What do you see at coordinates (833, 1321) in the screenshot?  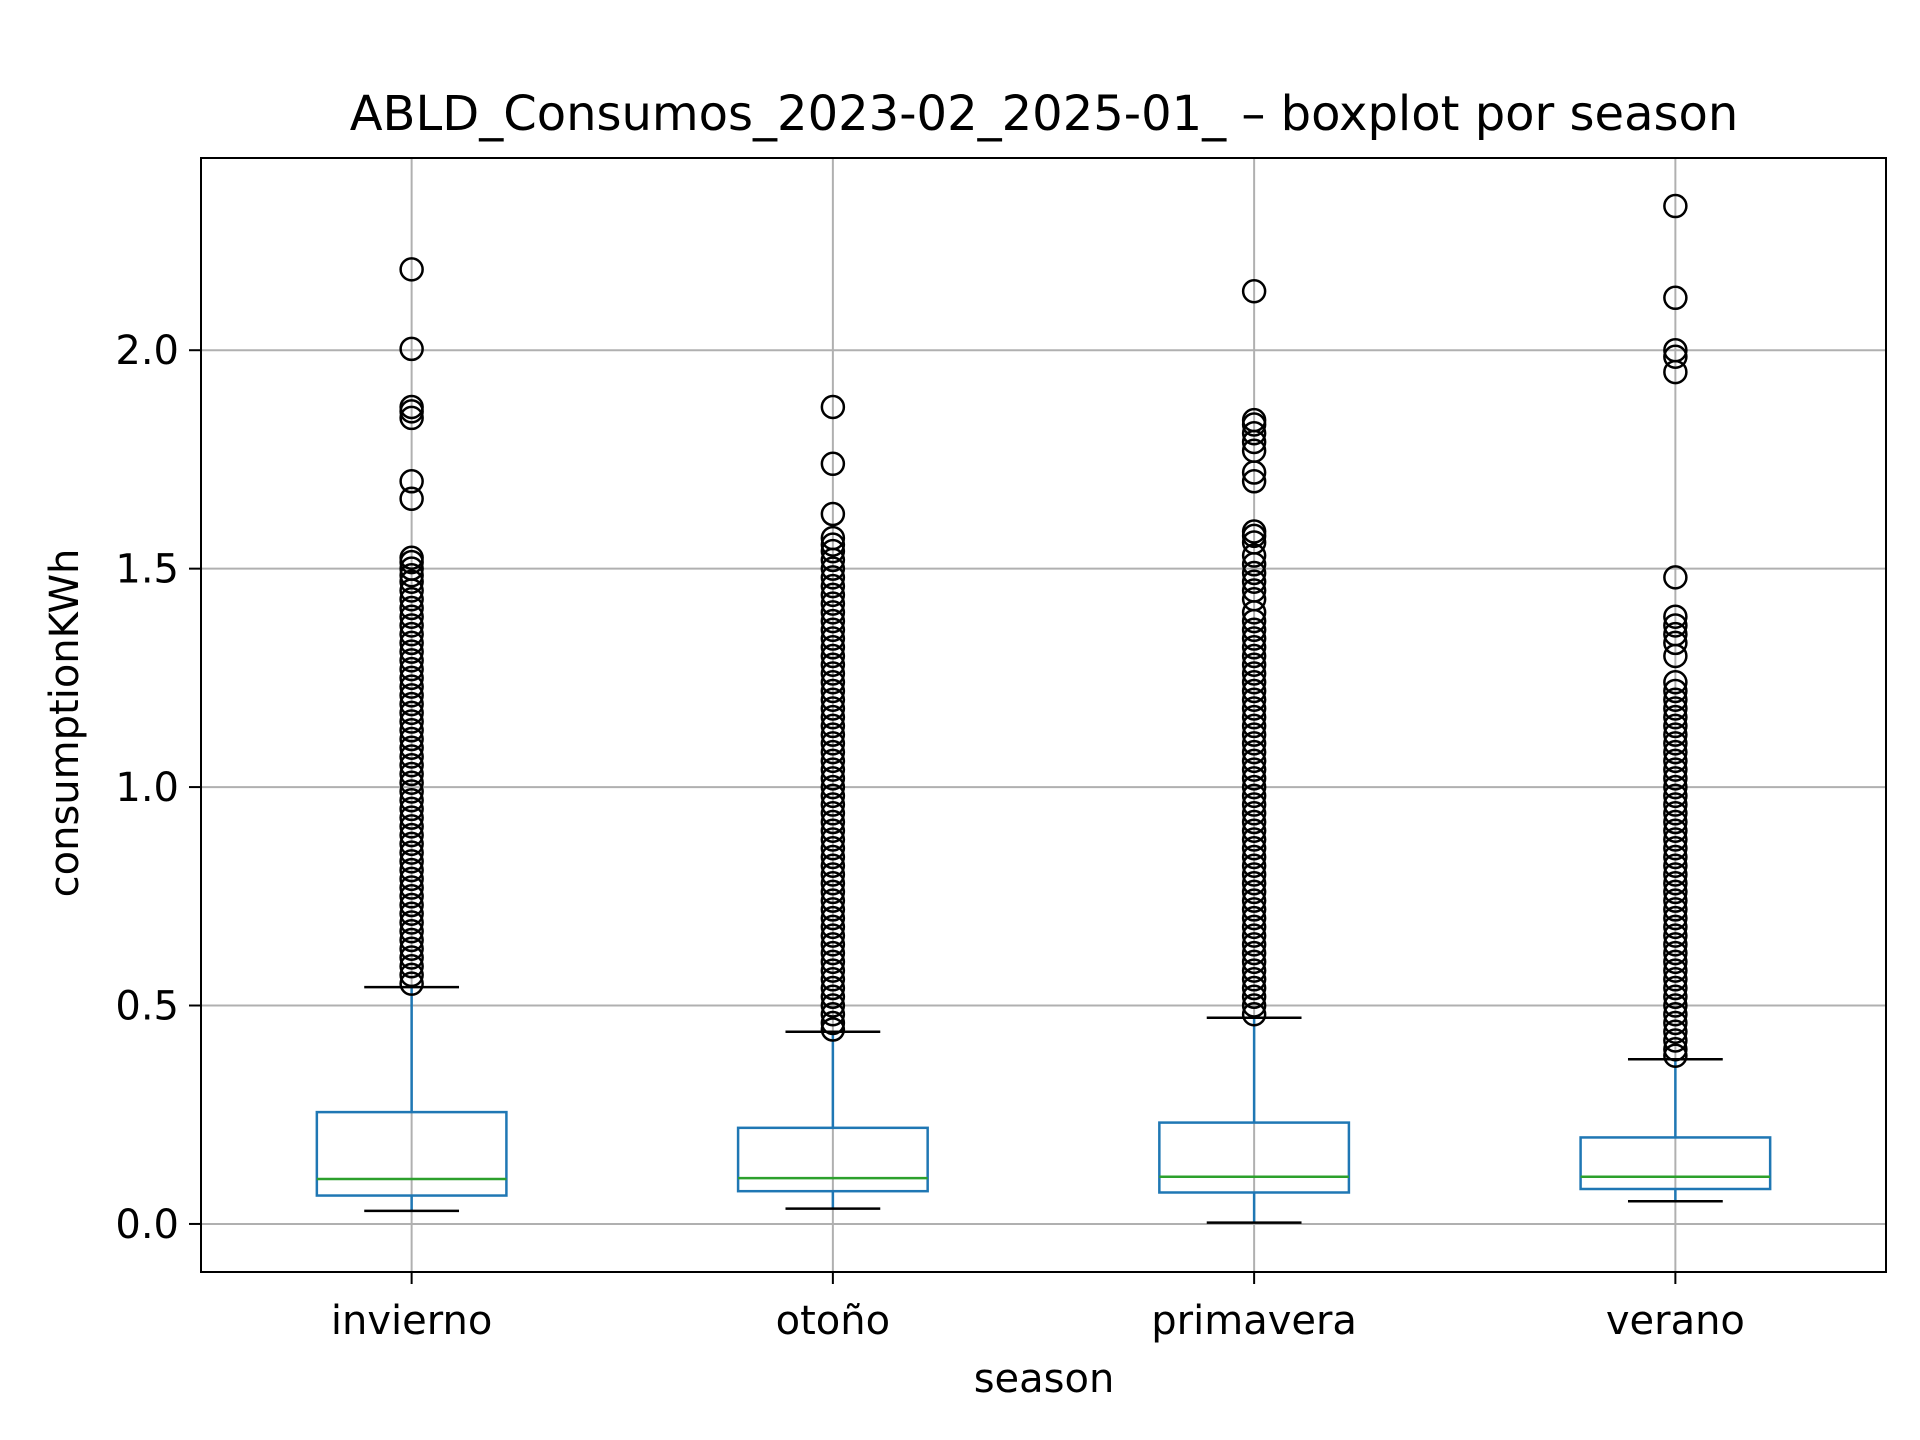 I see `x-tick-label: otoño` at bounding box center [833, 1321].